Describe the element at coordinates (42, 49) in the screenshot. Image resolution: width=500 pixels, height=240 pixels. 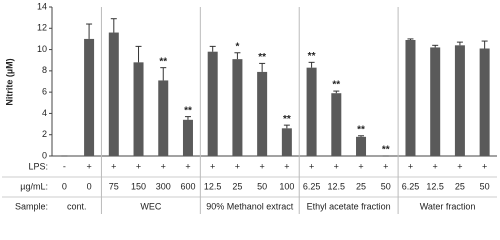
I see `y-tick-label: 10` at that location.